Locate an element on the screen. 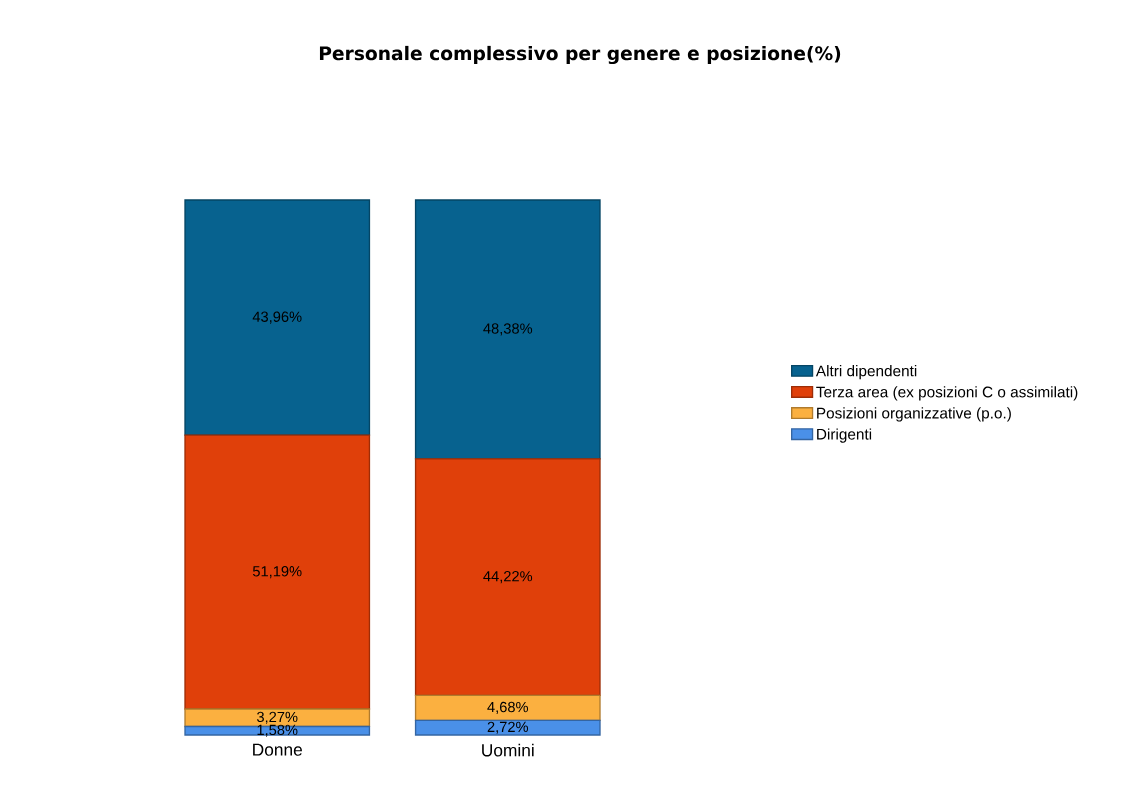 The height and width of the screenshot is (791, 1136). data-label: 4,68% is located at coordinates (508, 707).